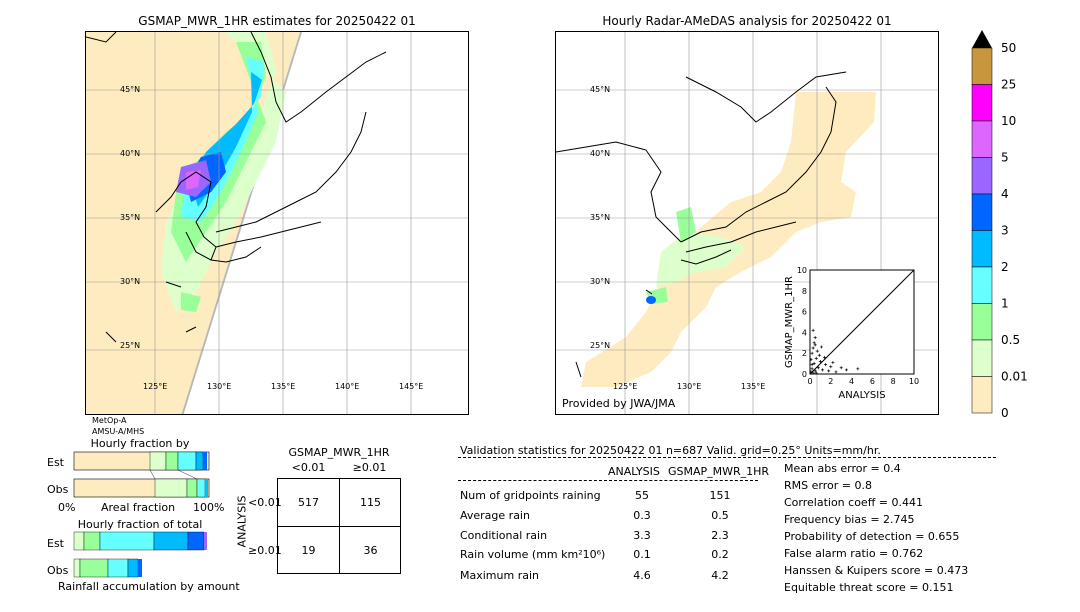 The image size is (1080, 612). I want to click on scatter-xtick: 6, so click(872, 381).